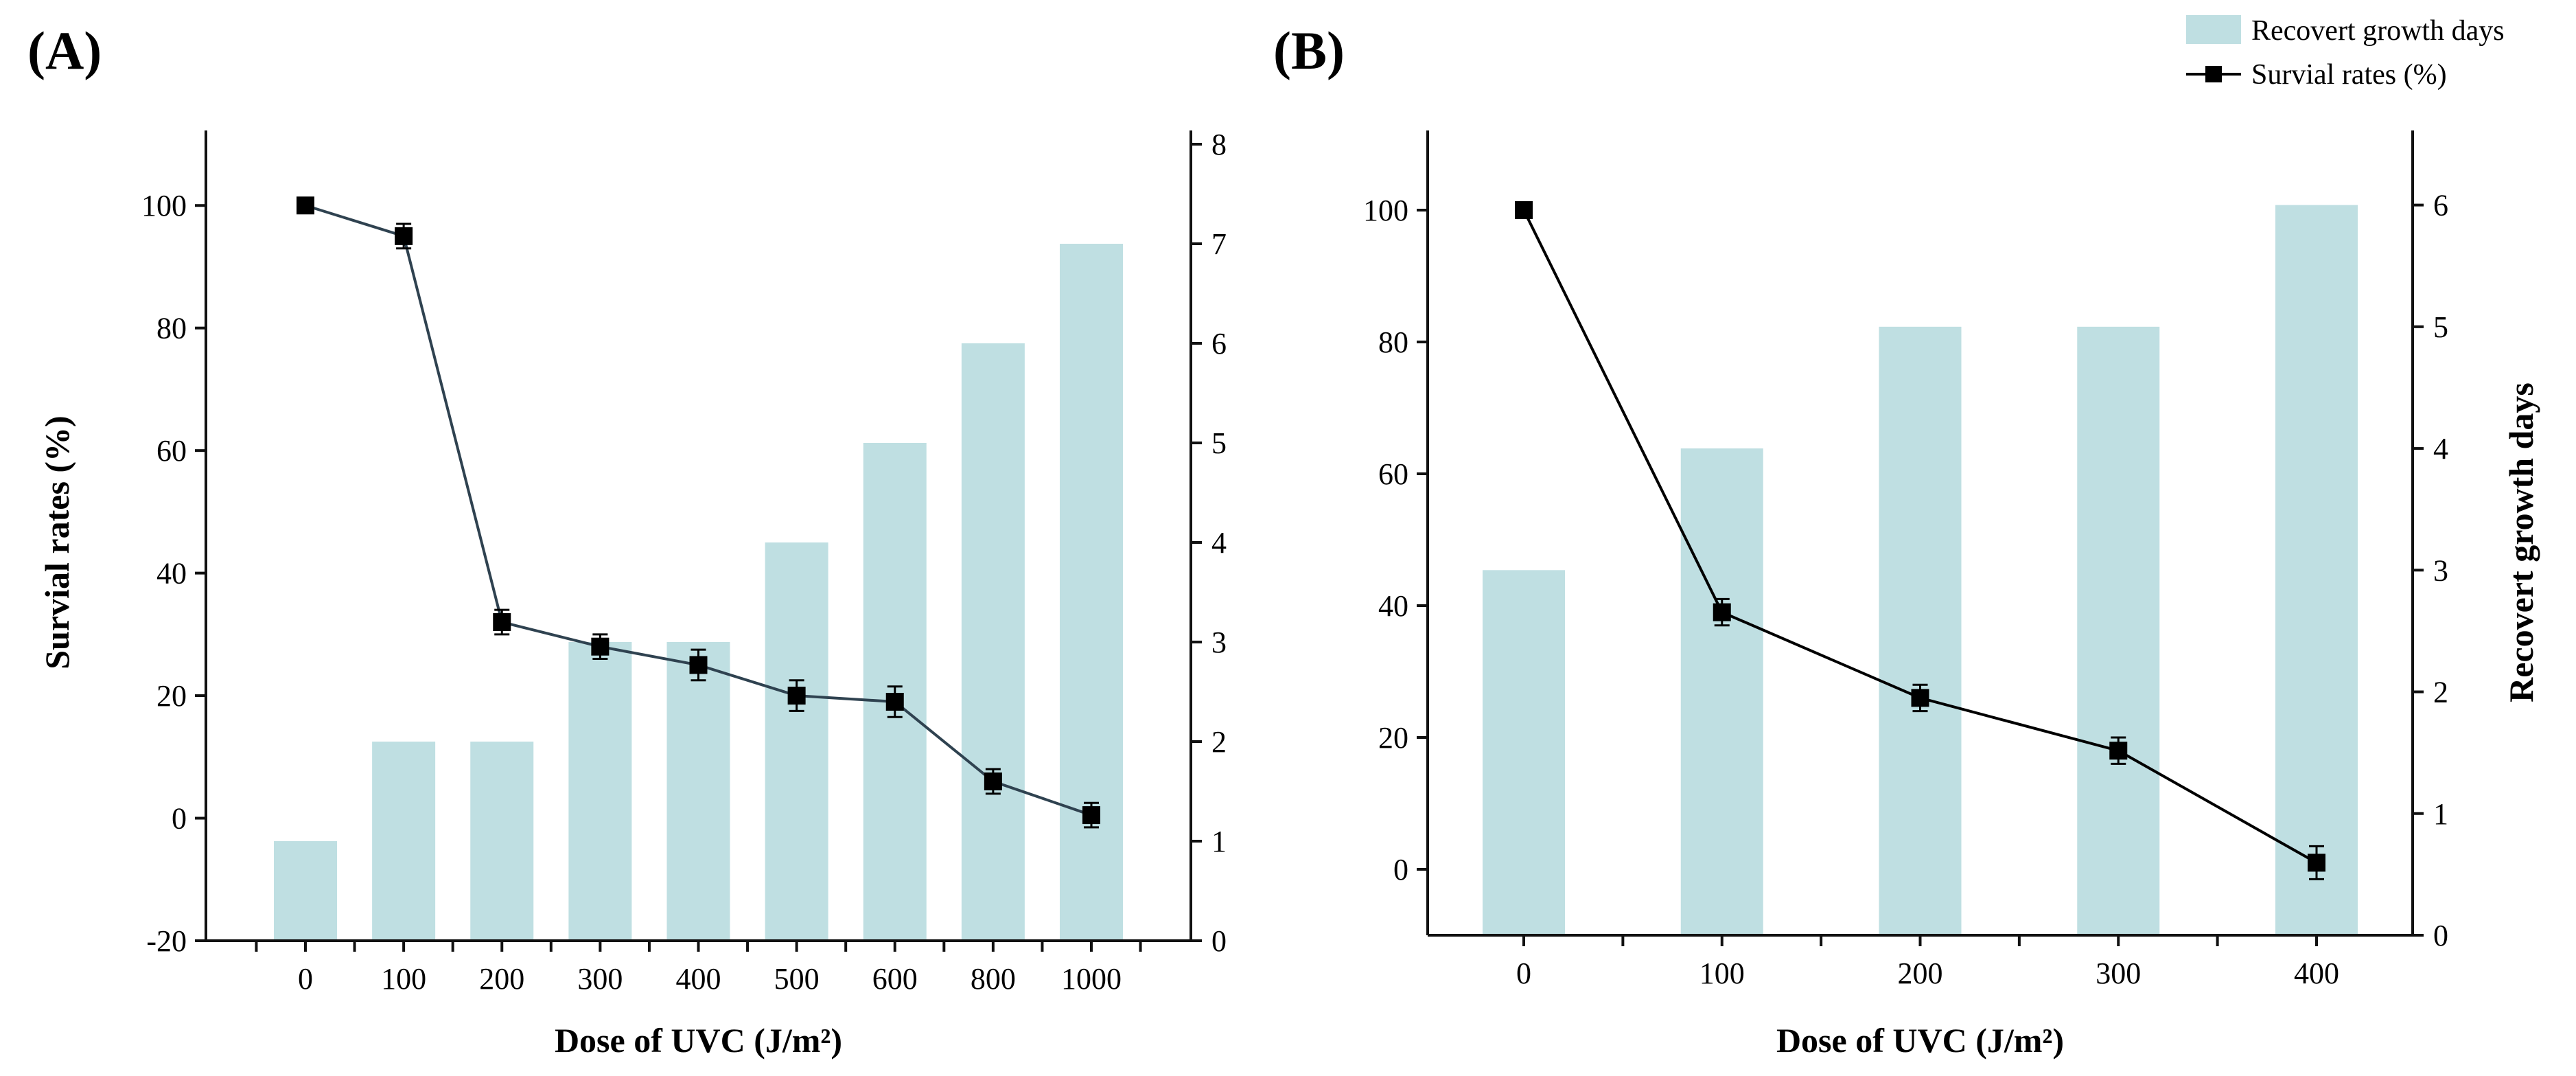  I want to click on panel-a-y2tick-label: 4, so click(1219, 543).